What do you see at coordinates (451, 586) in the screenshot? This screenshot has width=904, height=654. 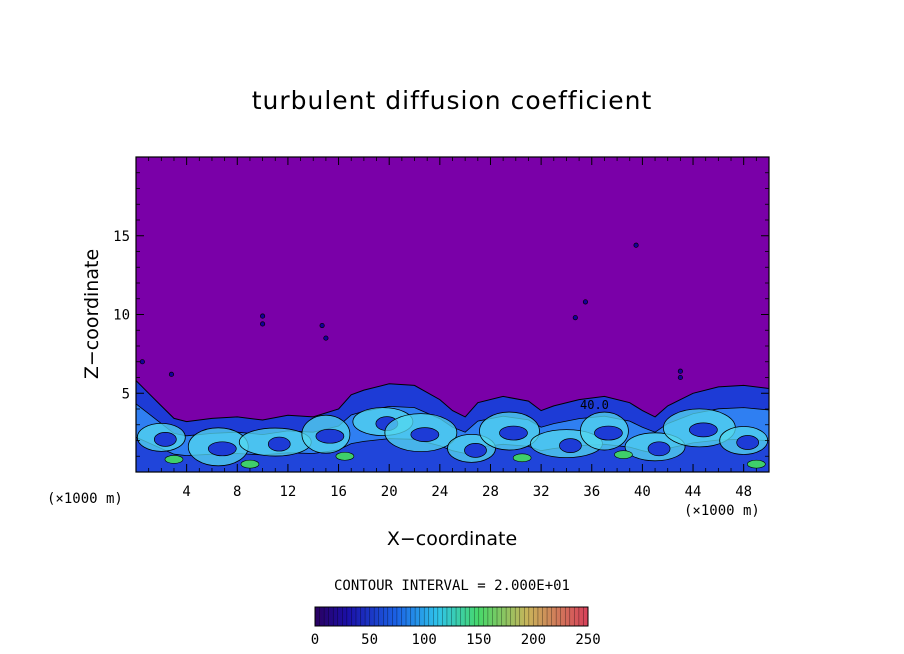 I see `contour-interval-note: CONTOUR INTERVAL = 2.000E+01` at bounding box center [451, 586].